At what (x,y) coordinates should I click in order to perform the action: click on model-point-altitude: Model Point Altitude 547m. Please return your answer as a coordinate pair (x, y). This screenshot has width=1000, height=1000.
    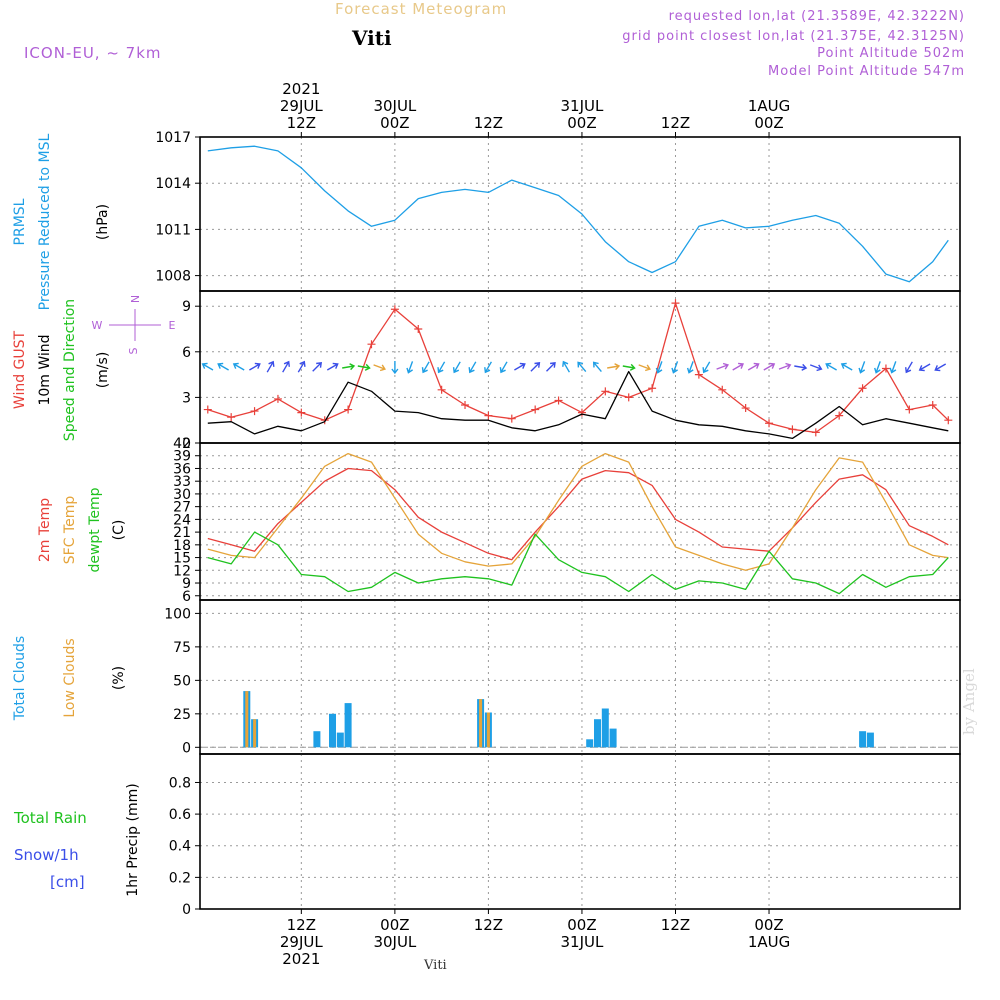
    Looking at the image, I should click on (866, 71).